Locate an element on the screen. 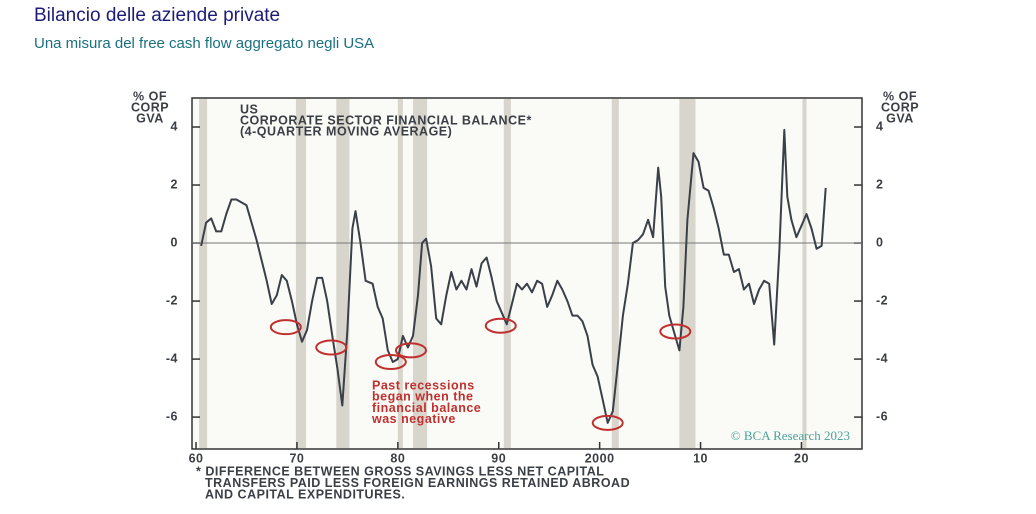  y-axis-label: CORP is located at coordinates (150, 107).